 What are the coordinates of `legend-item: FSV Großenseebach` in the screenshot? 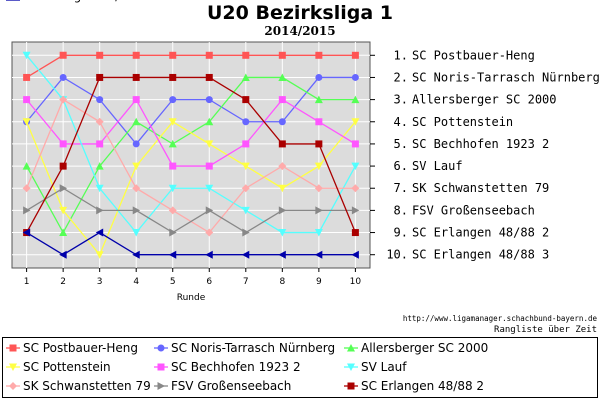 It's located at (222, 386).